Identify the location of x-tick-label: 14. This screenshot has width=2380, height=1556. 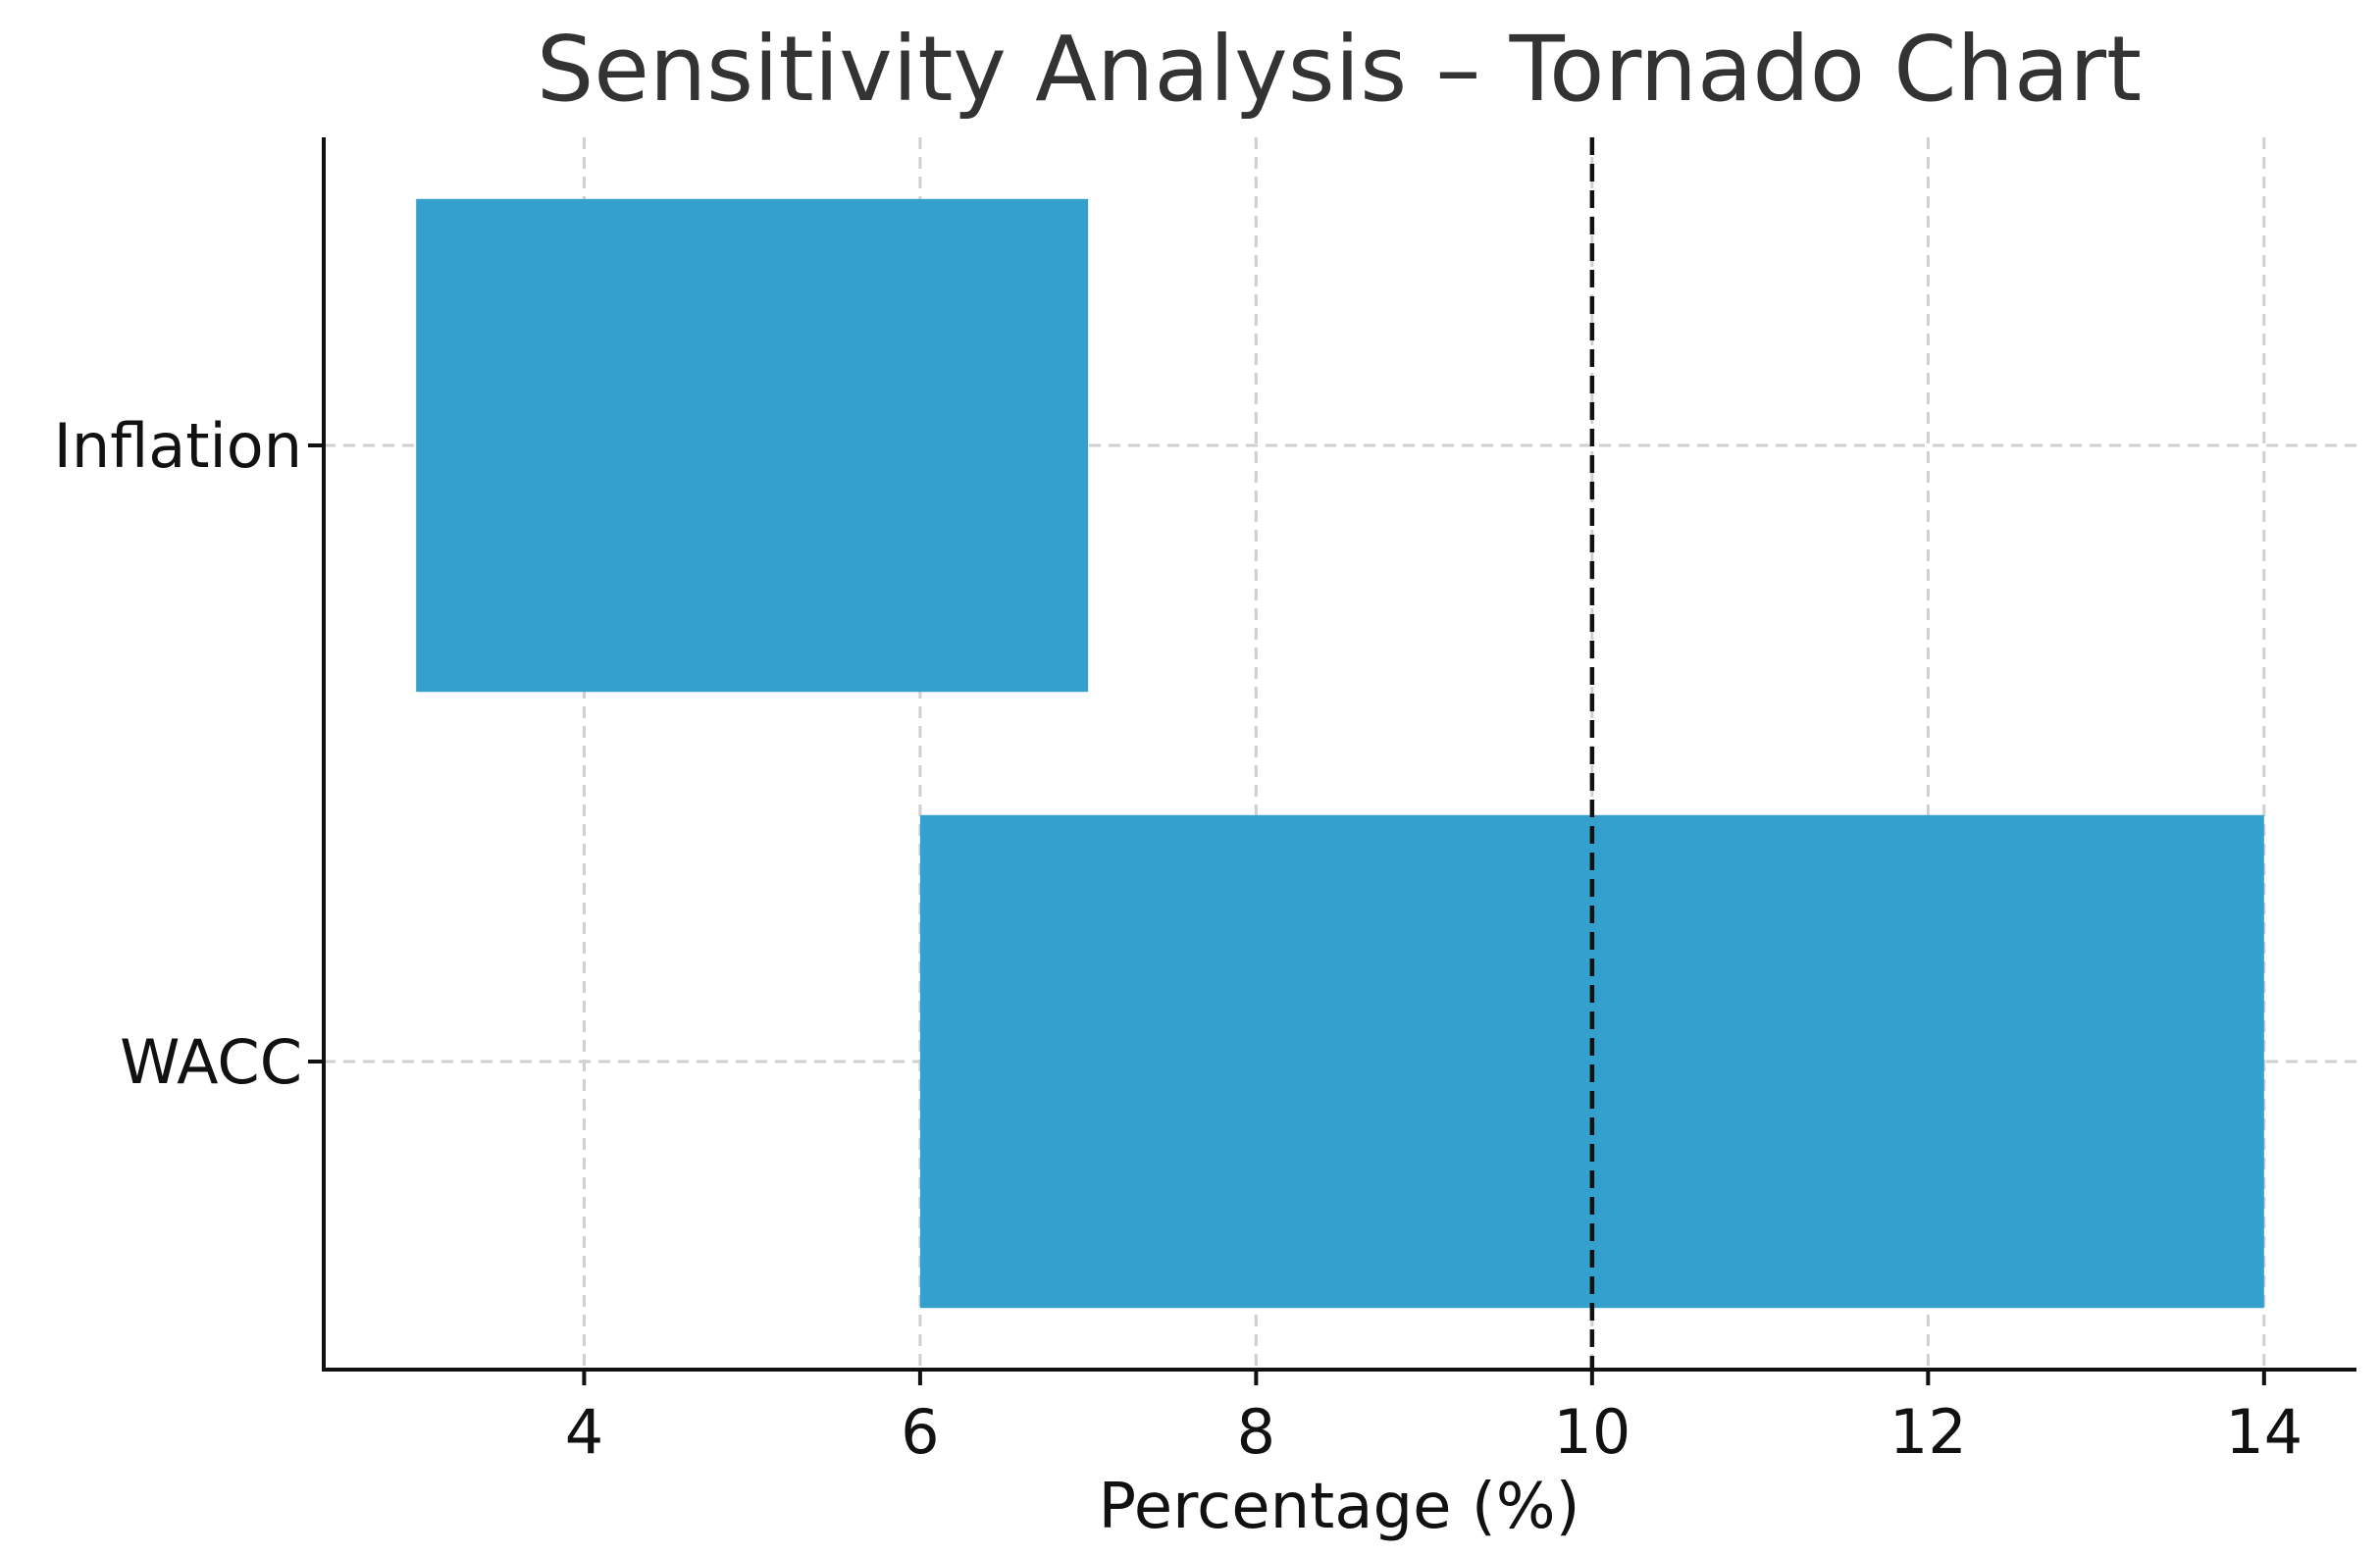
(2263, 1432).